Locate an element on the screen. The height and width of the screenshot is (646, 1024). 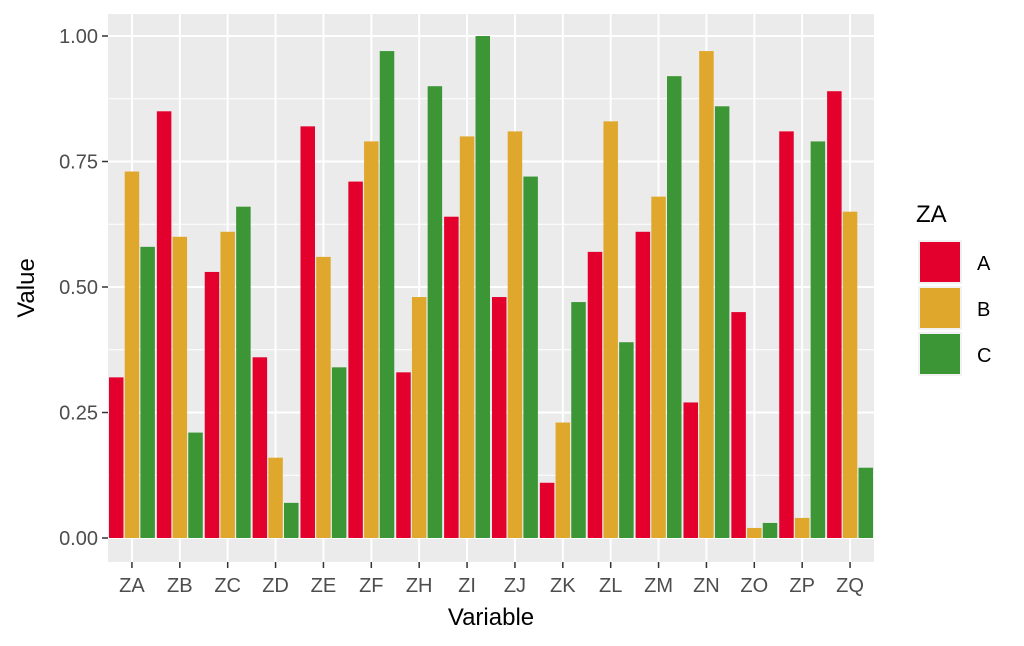
legend-items: A B C is located at coordinates (954, 308).